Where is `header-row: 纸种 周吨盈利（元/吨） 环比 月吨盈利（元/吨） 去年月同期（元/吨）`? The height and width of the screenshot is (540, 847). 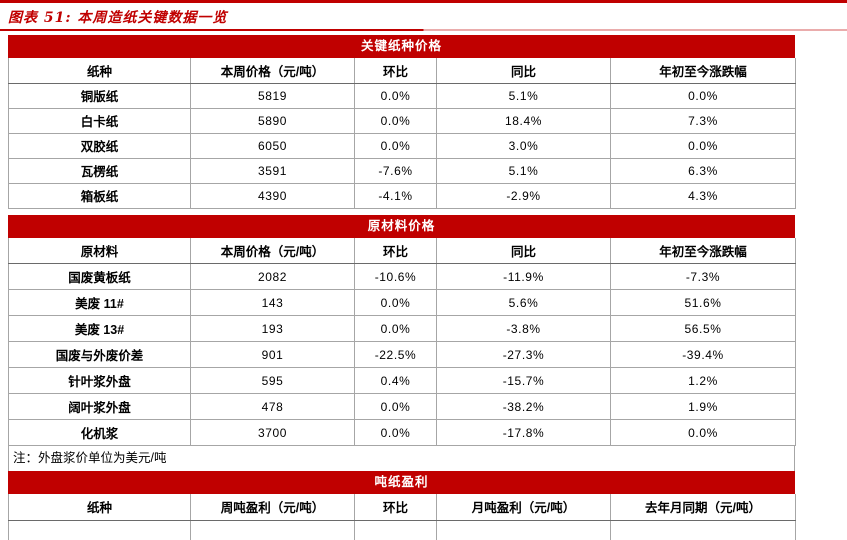 header-row: 纸种 周吨盈利（元/吨） 环比 月吨盈利（元/吨） 去年月同期（元/吨） is located at coordinates (402, 507).